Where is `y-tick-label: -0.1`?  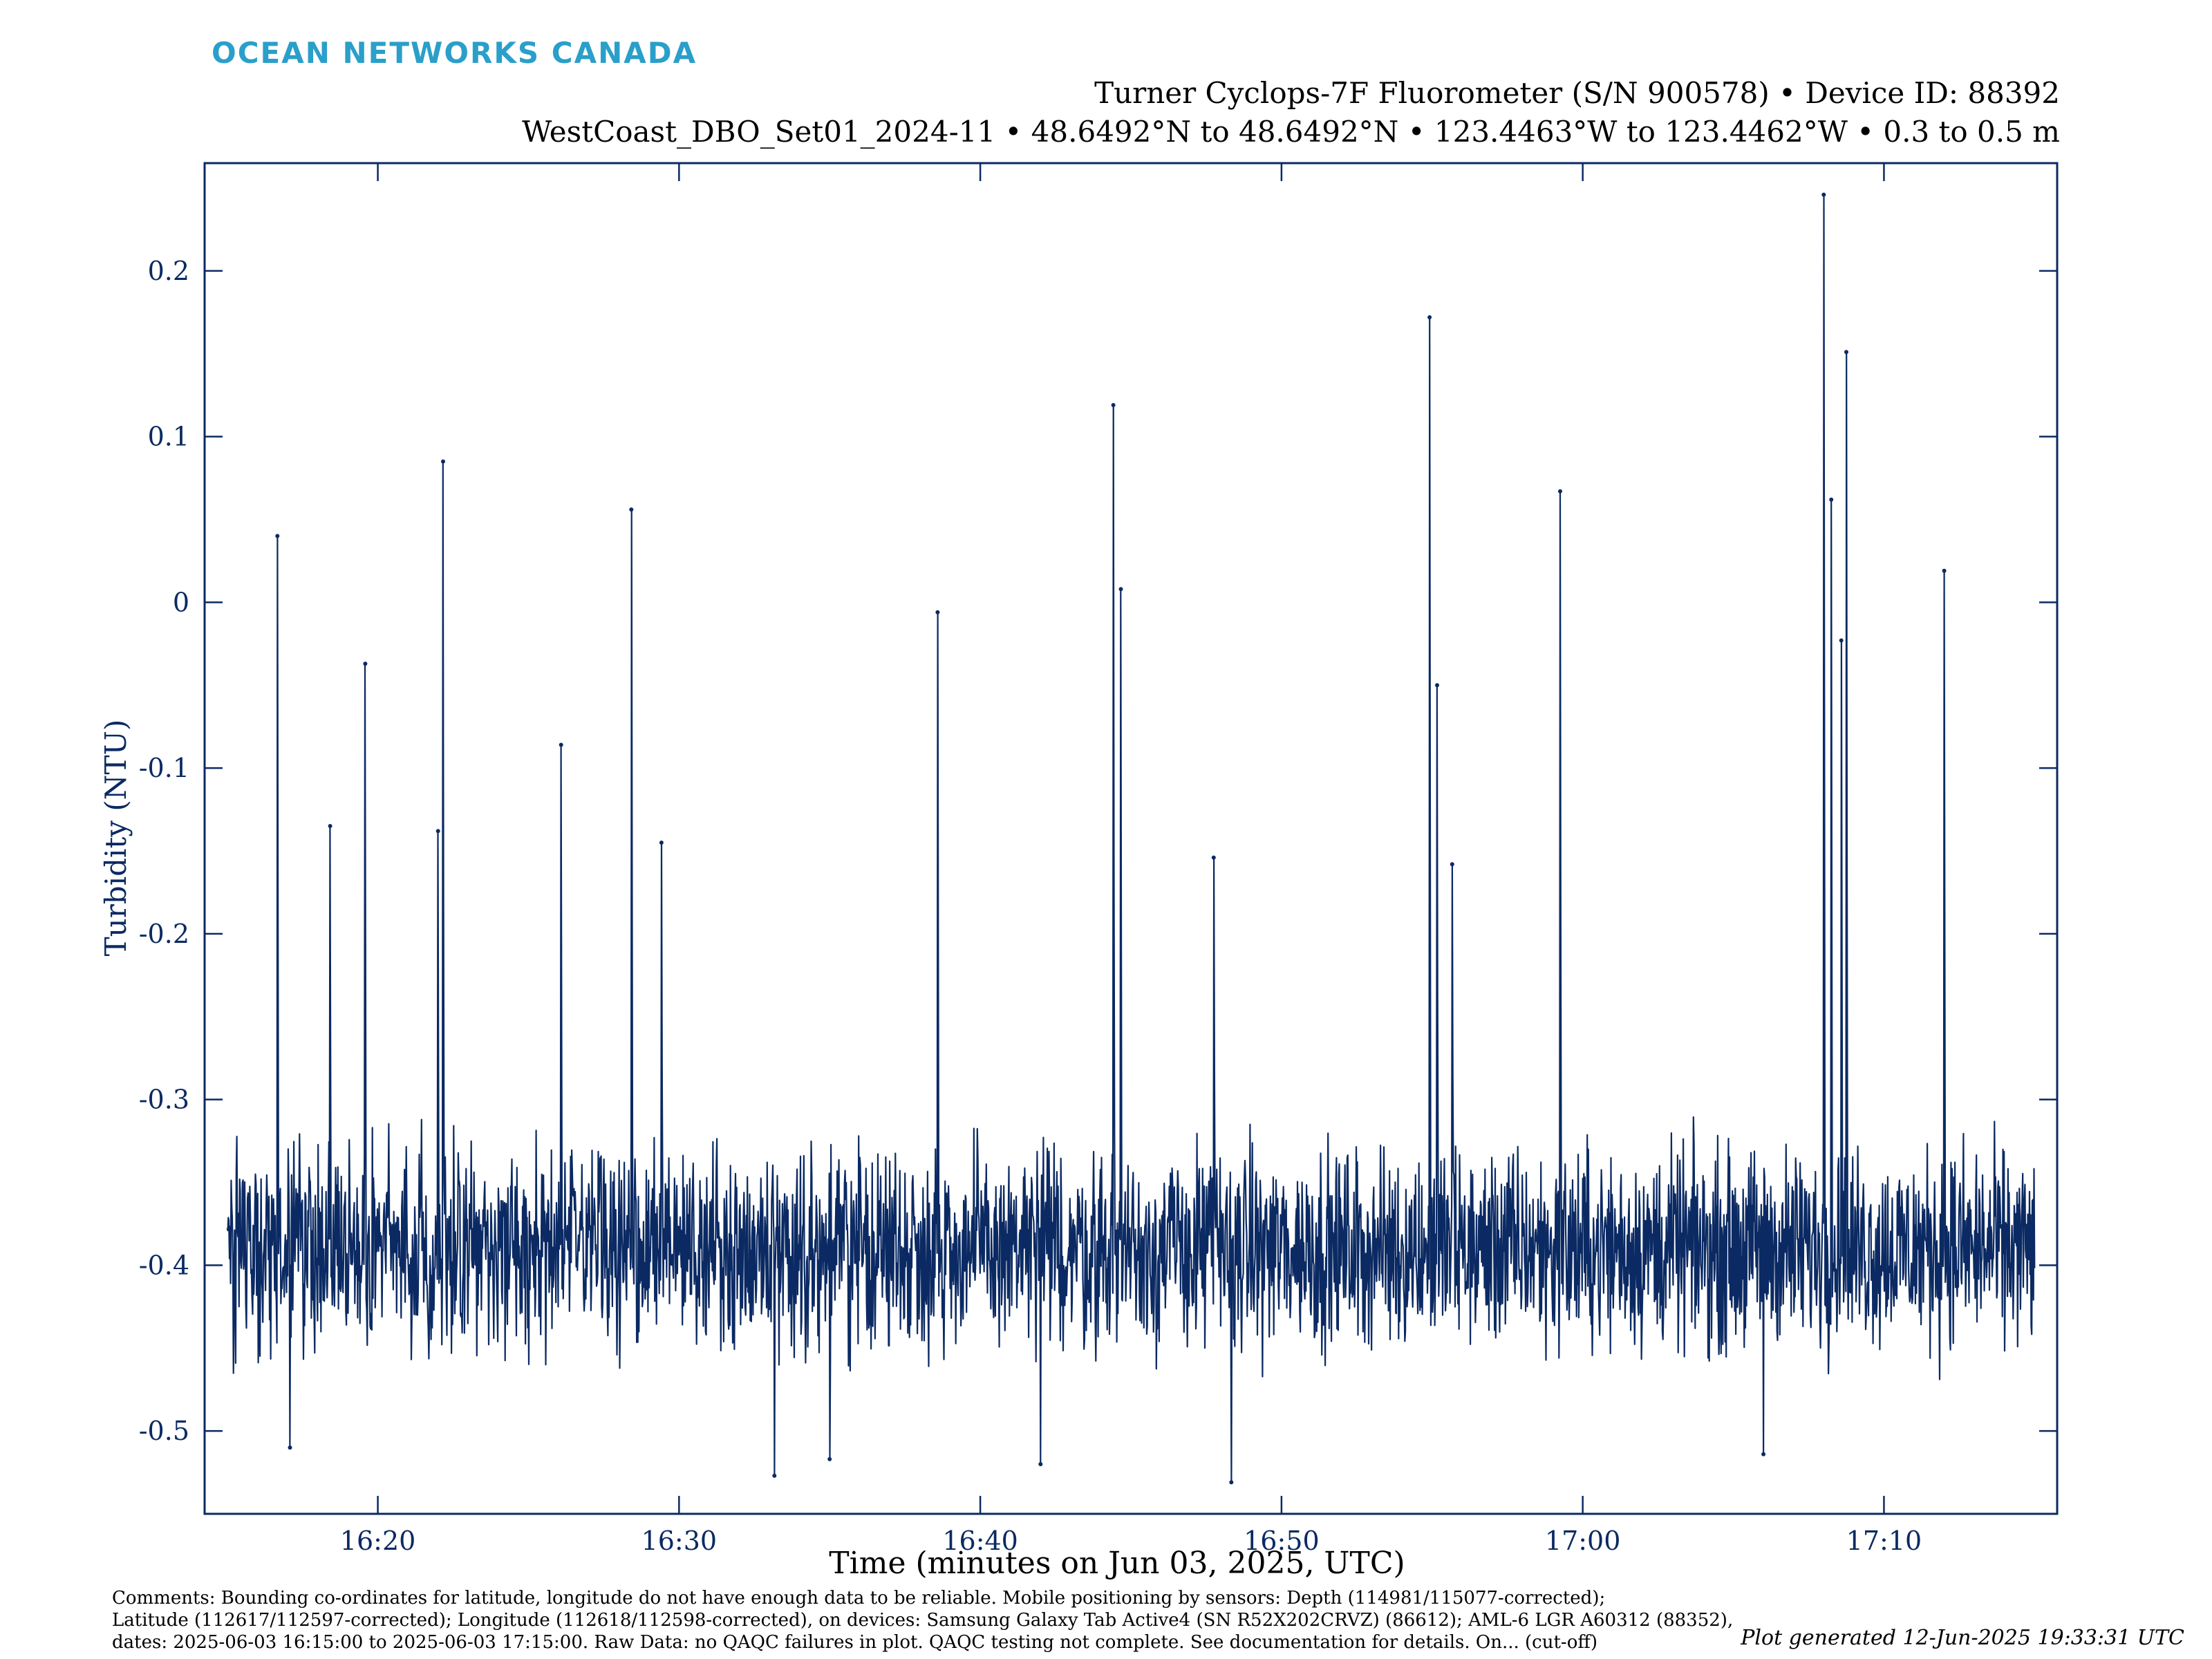
y-tick-label: -0.1 is located at coordinates (164, 768).